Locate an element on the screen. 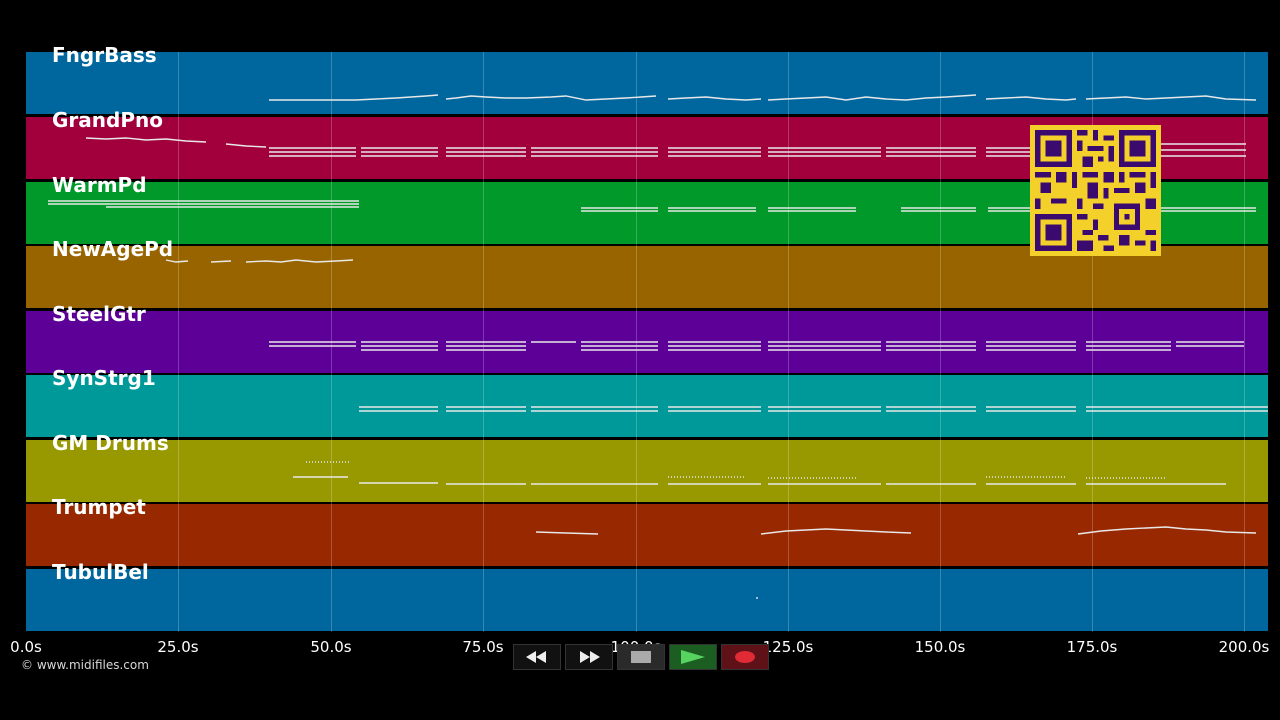 The width and height of the screenshot is (1280, 720). qr-code is located at coordinates (1095, 190).